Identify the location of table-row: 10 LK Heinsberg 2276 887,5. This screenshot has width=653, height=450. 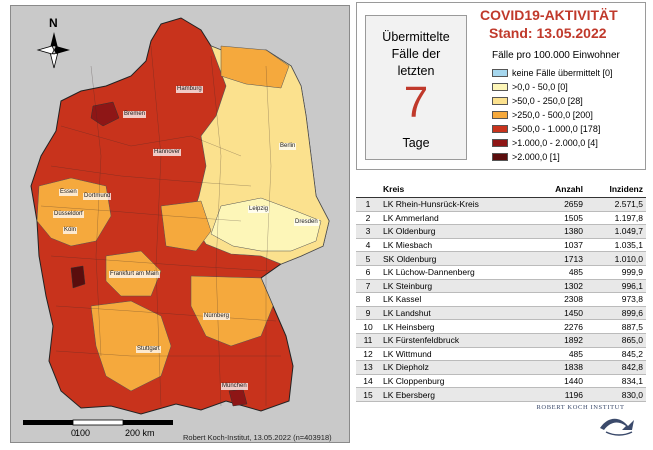
(501, 326).